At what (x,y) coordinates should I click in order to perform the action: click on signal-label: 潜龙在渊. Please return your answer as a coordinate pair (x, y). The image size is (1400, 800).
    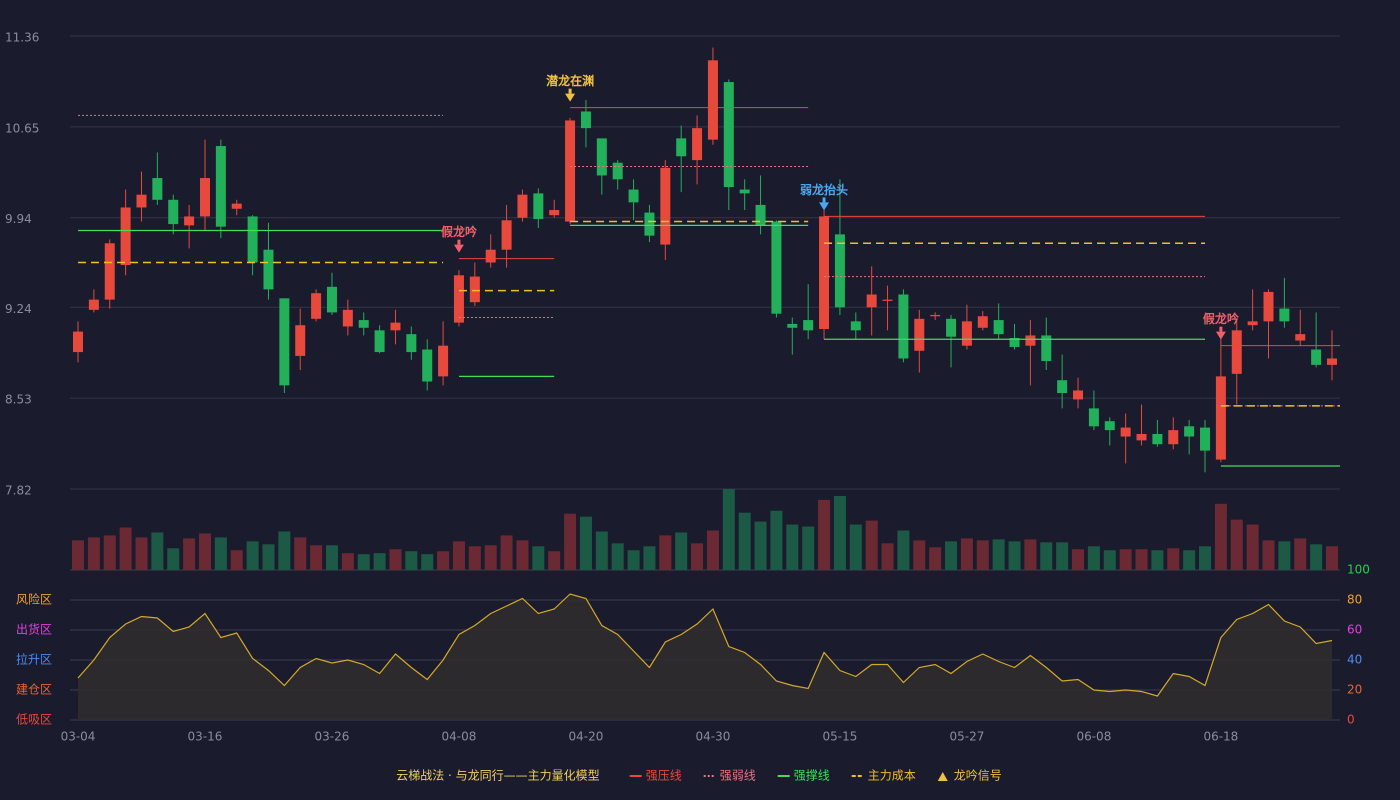
    Looking at the image, I should click on (570, 80).